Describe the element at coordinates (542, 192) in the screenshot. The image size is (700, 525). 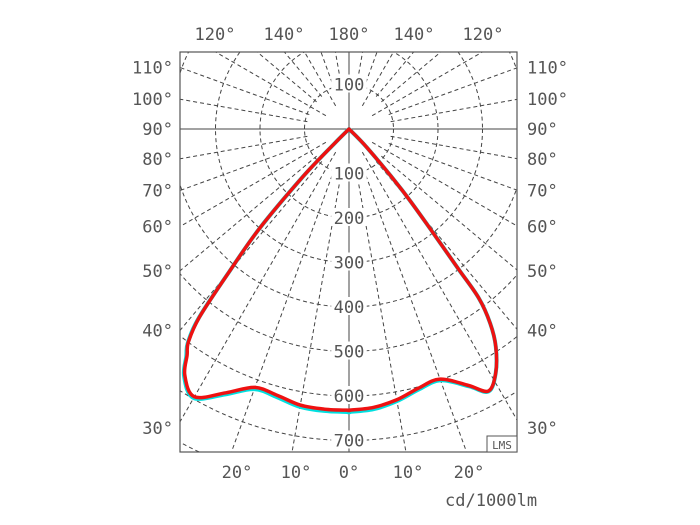
I see `right-angle-label: 70°` at that location.